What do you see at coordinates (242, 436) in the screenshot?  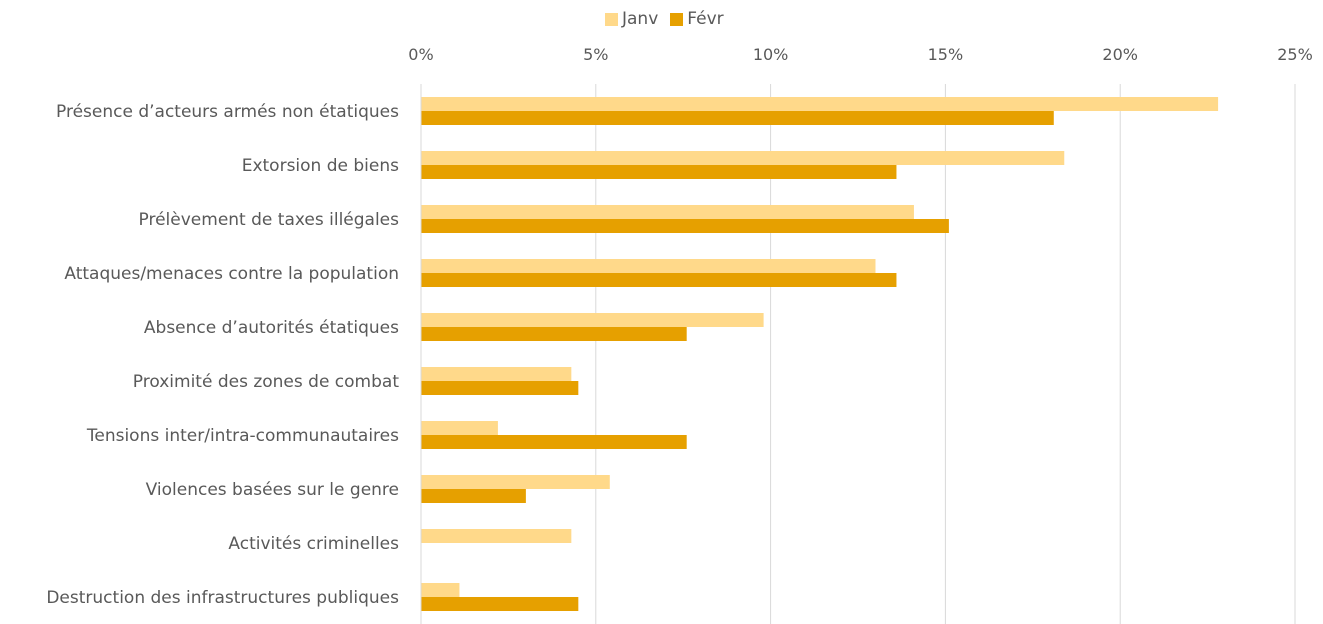 I see `category-label: Tensions inter/intra-communautaires` at bounding box center [242, 436].